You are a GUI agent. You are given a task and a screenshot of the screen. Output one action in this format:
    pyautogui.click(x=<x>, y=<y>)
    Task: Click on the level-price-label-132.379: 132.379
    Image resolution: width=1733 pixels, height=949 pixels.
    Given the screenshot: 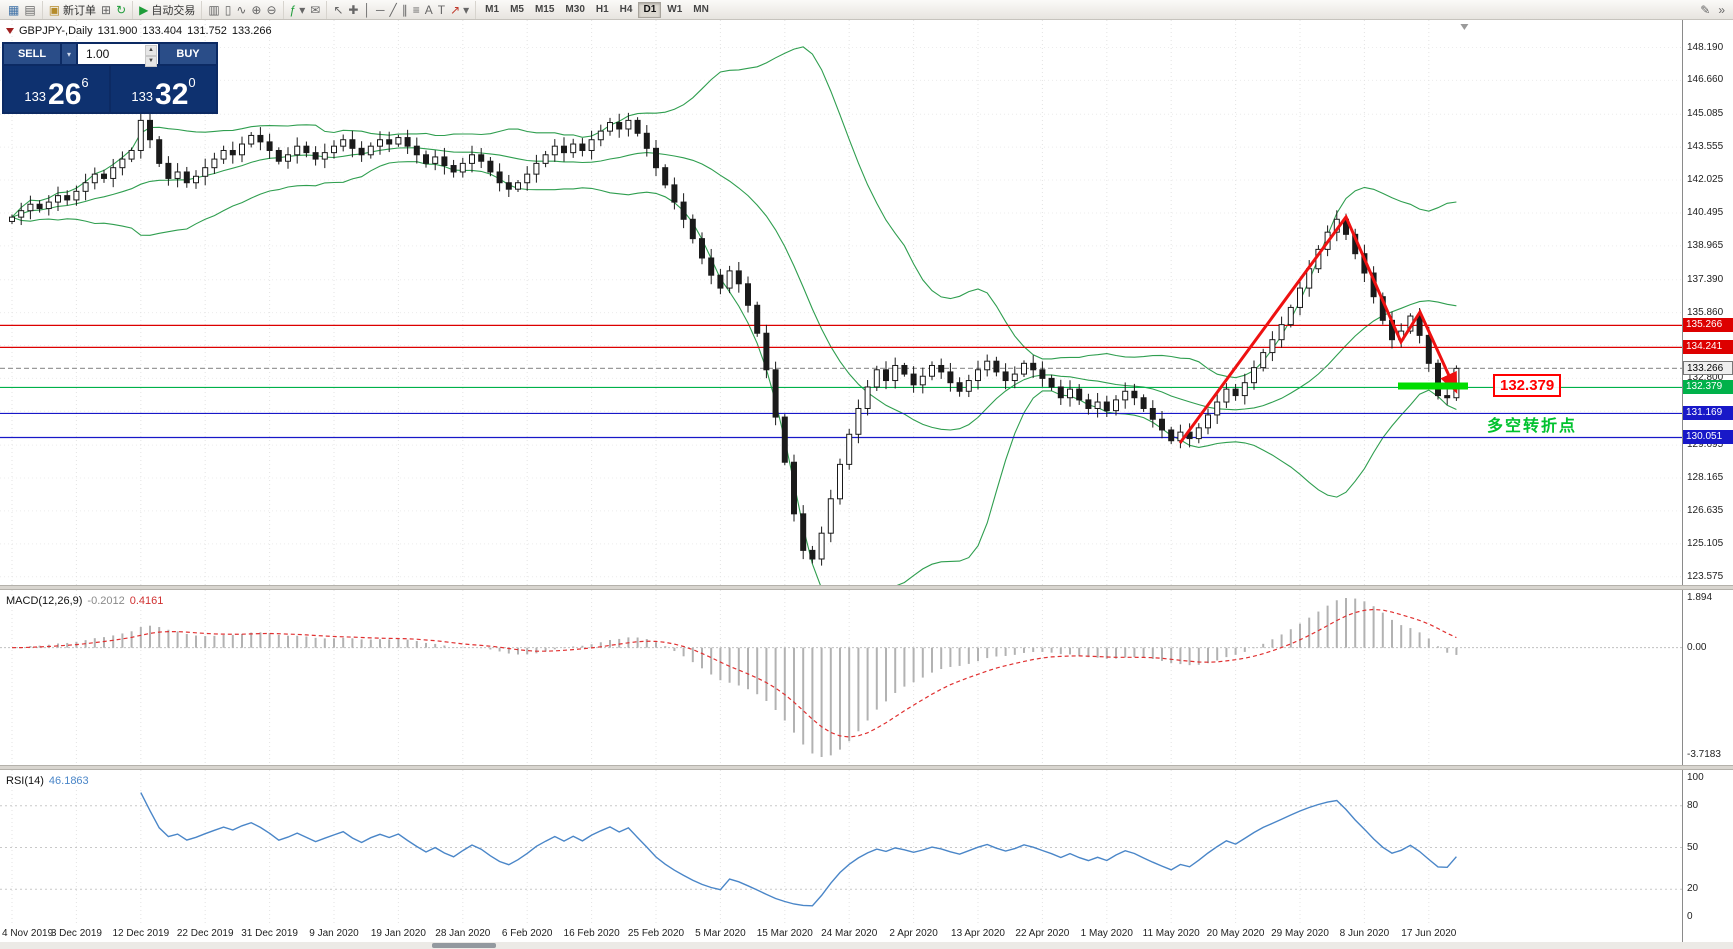 What is the action you would take?
    pyautogui.click(x=1708, y=387)
    